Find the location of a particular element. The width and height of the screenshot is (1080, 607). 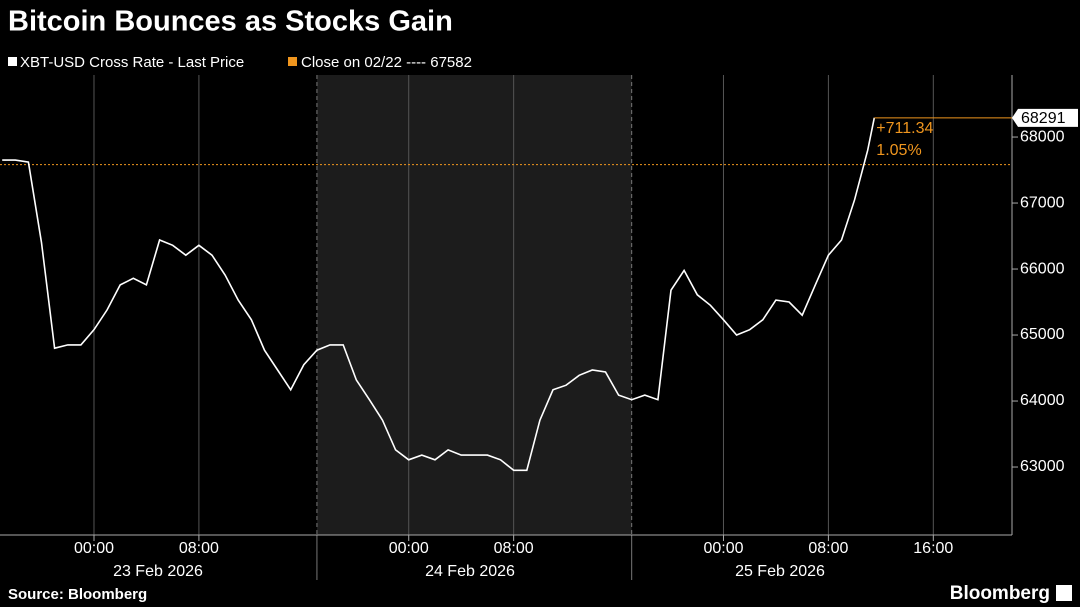

y-tick-label: 64000 is located at coordinates (1042, 400).